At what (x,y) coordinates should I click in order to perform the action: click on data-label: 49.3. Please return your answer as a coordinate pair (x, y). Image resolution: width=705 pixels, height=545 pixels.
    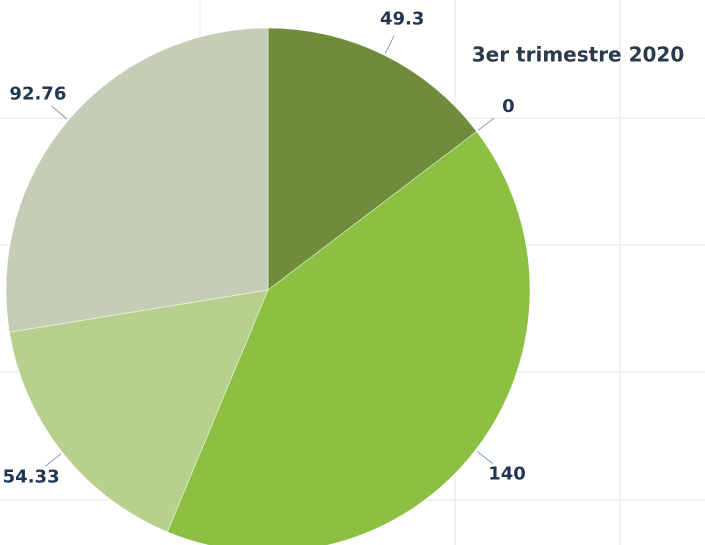
    Looking at the image, I should click on (402, 18).